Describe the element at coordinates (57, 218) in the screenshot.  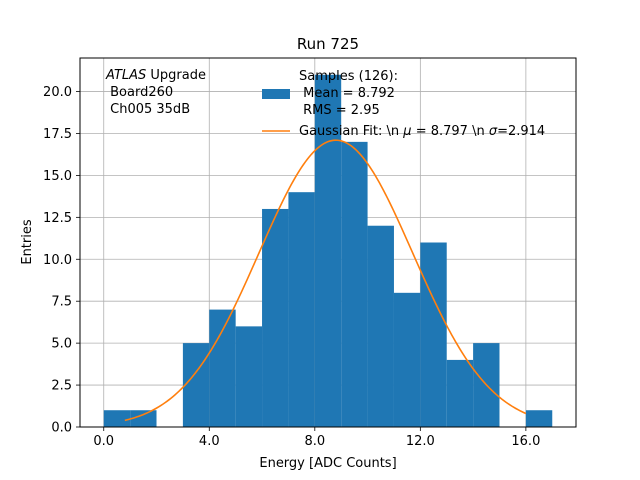
I see `y-tick-label: 12.5` at that location.